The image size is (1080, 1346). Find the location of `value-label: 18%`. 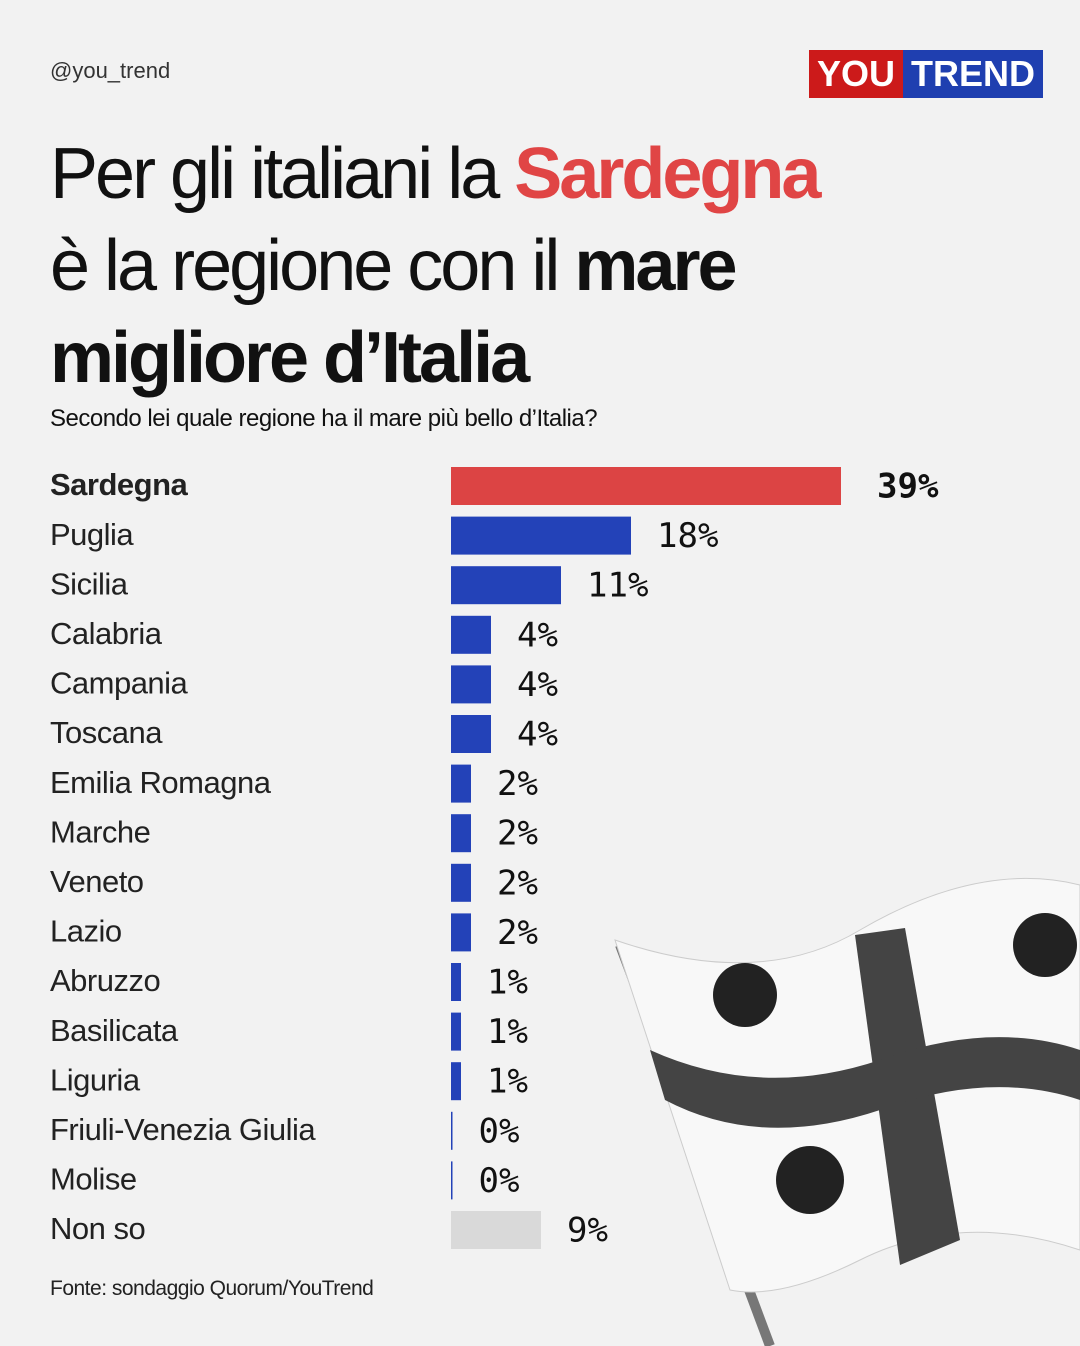

value-label: 18% is located at coordinates (687, 536).